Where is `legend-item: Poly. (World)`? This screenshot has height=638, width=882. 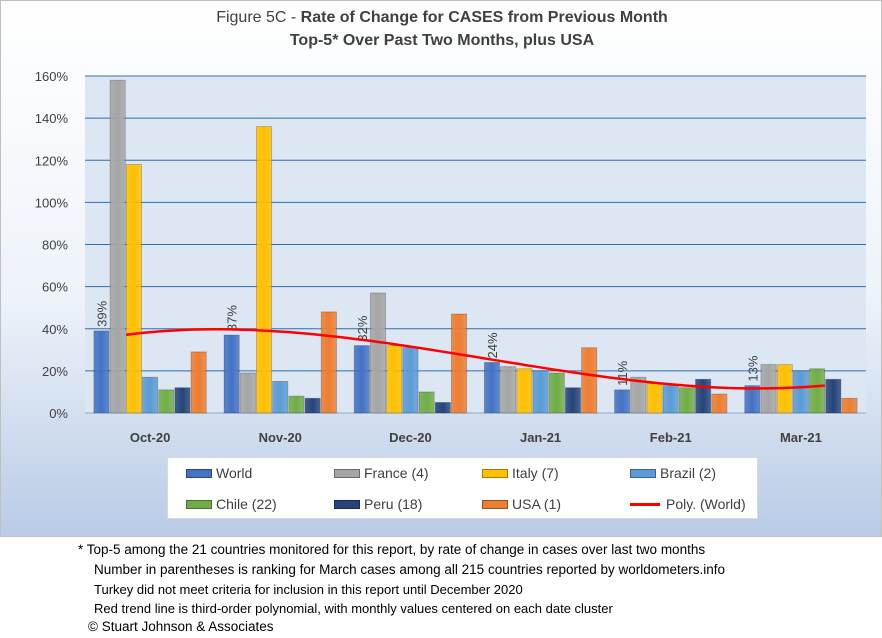 legend-item: Poly. (World) is located at coordinates (688, 504).